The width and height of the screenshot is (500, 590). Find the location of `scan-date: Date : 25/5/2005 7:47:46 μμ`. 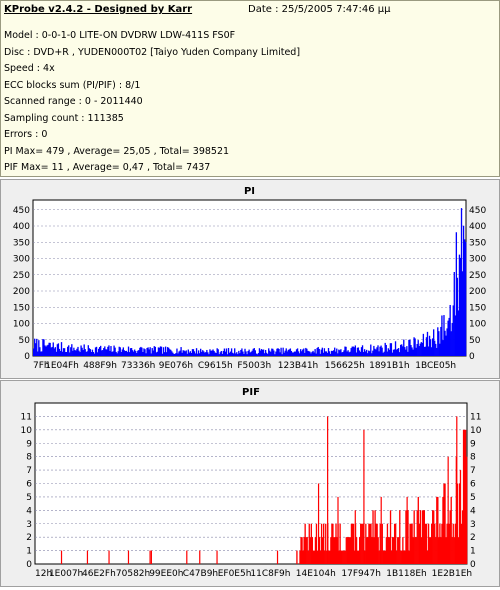

scan-date: Date : 25/5/2005 7:47:46 μμ is located at coordinates (319, 9).